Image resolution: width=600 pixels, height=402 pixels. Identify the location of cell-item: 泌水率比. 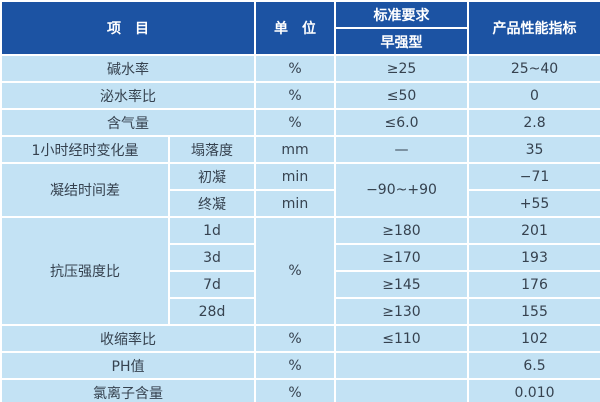
(128, 95).